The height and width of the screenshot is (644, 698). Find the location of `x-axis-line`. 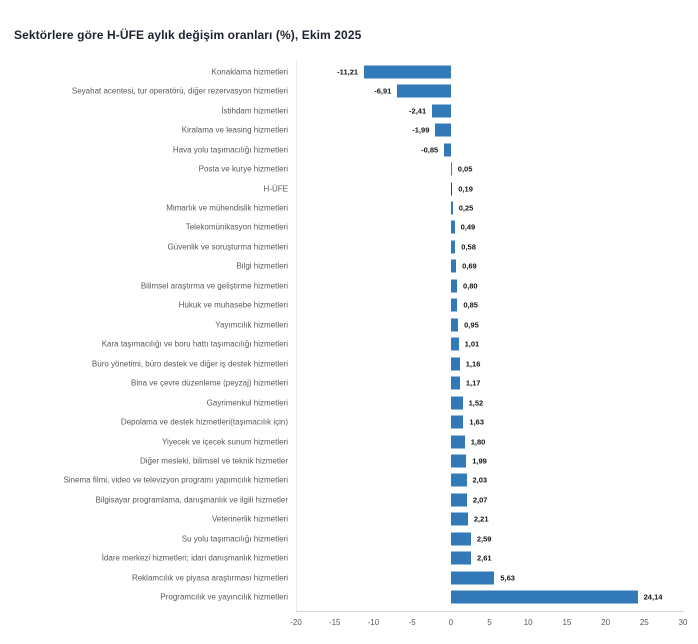

x-axis-line is located at coordinates (490, 611).